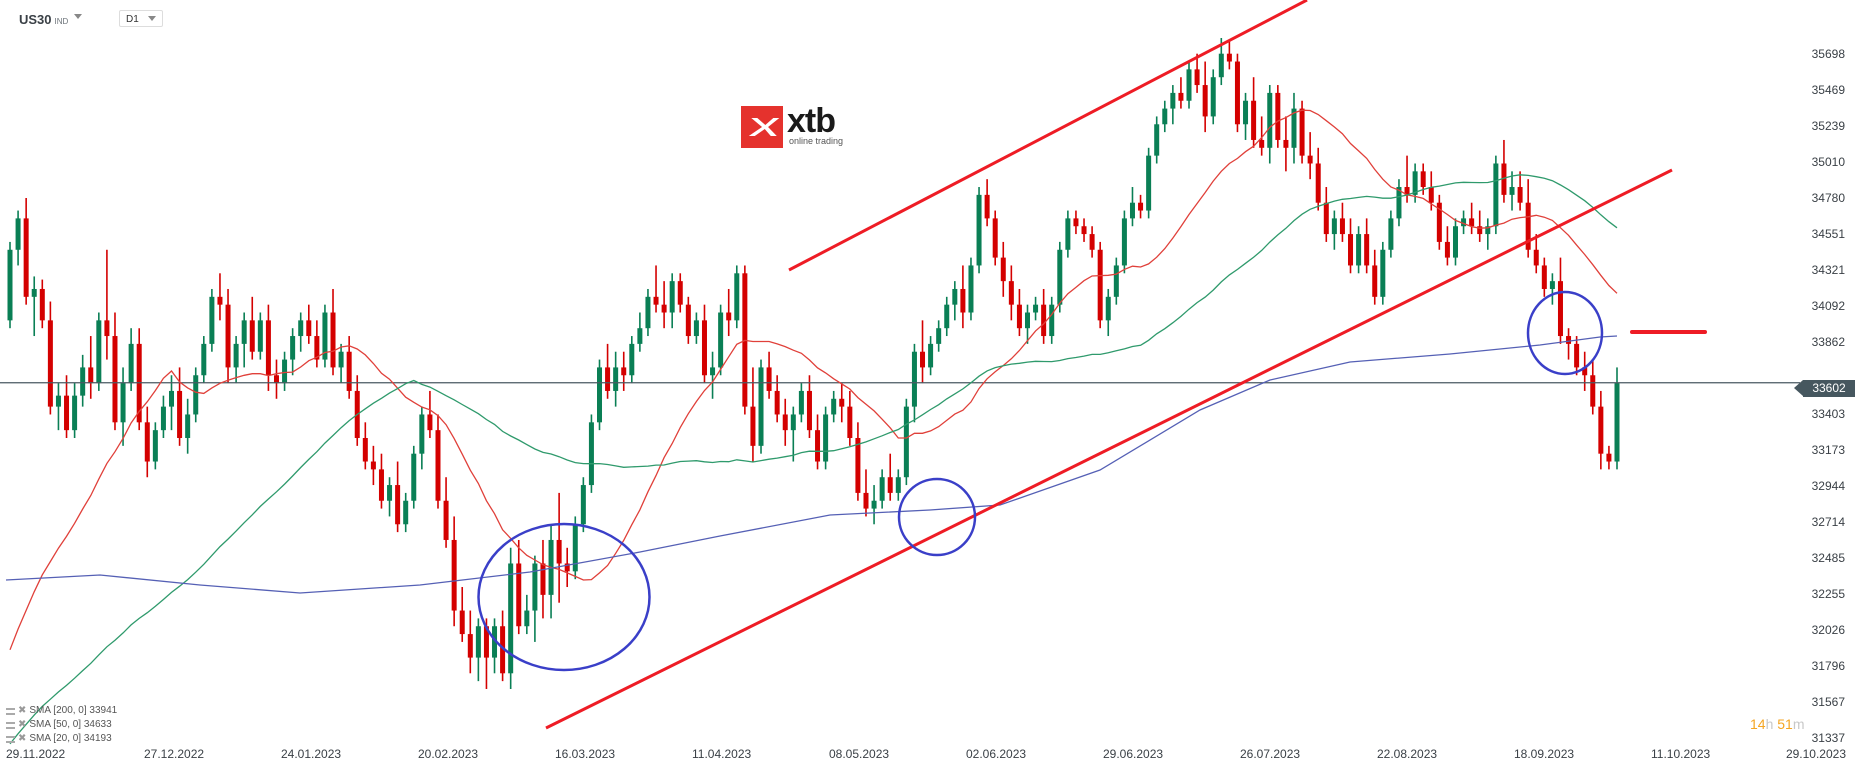 The height and width of the screenshot is (767, 1866). What do you see at coordinates (1828, 54) in the screenshot?
I see `price-tick-label: 35698` at bounding box center [1828, 54].